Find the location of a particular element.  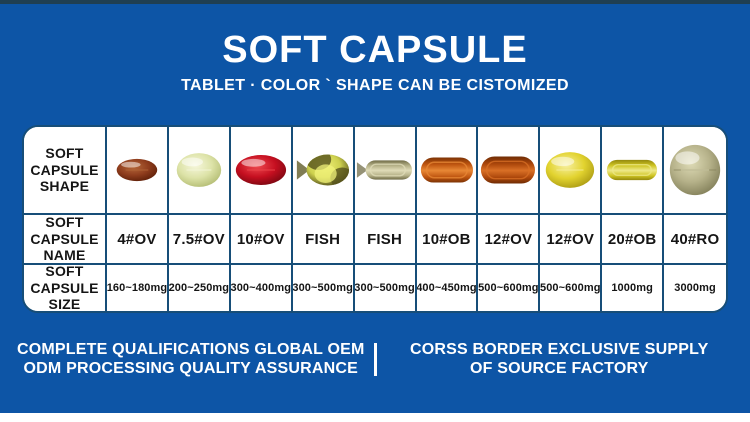

footer-divider is located at coordinates (375, 359).